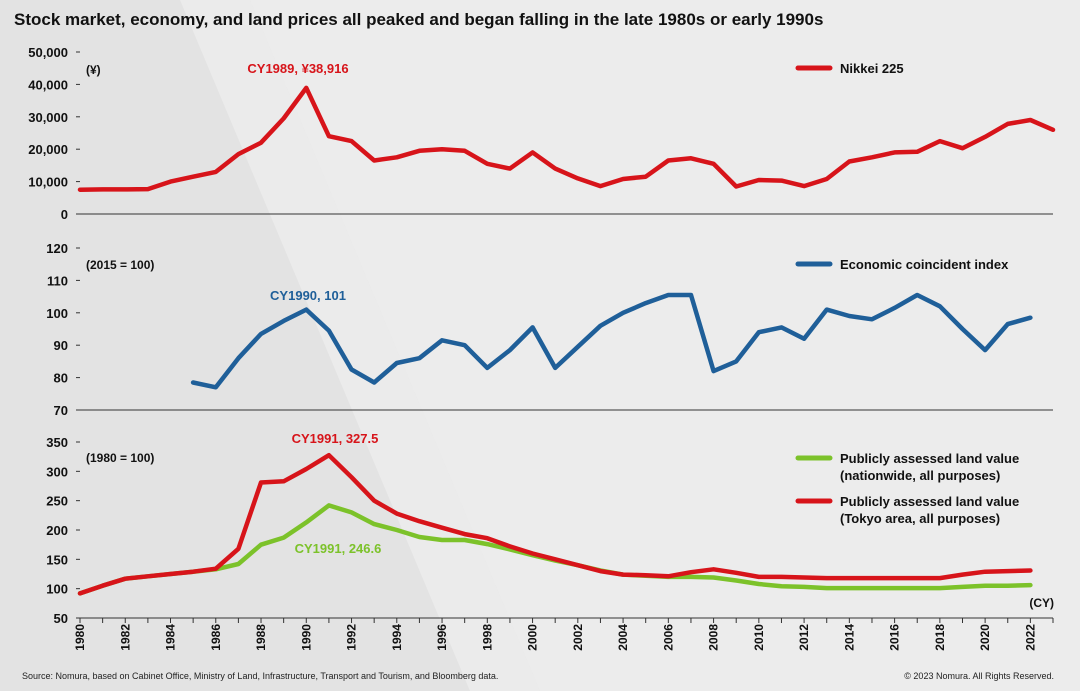  Describe the element at coordinates (93, 70) in the screenshot. I see `panel-1-unit-label: (¥)` at that location.